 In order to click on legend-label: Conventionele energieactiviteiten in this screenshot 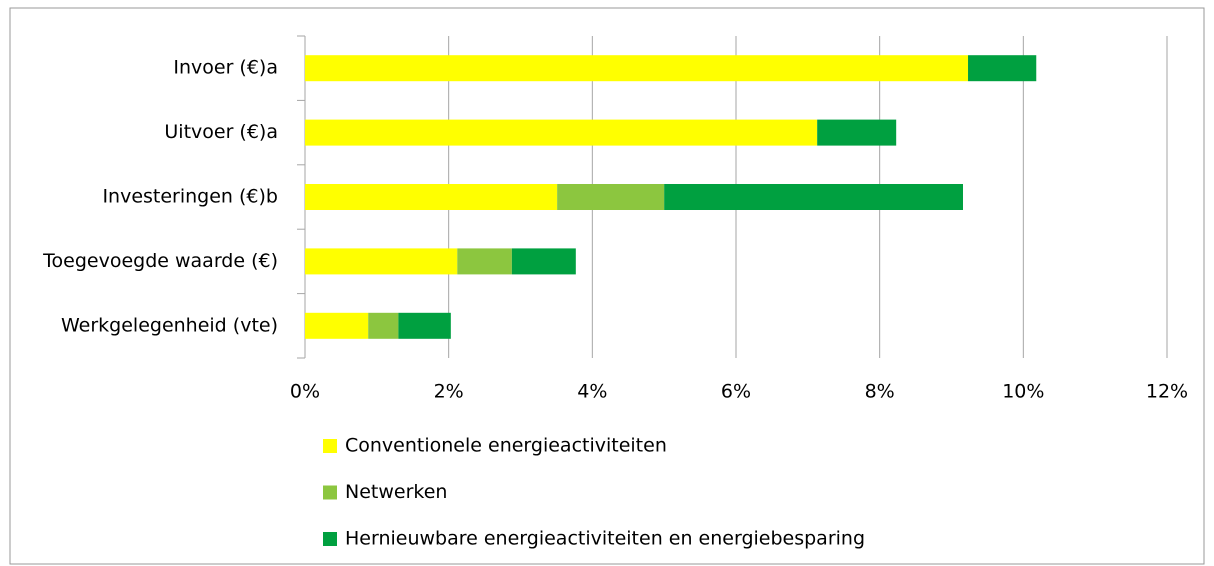, I will do `click(506, 446)`.